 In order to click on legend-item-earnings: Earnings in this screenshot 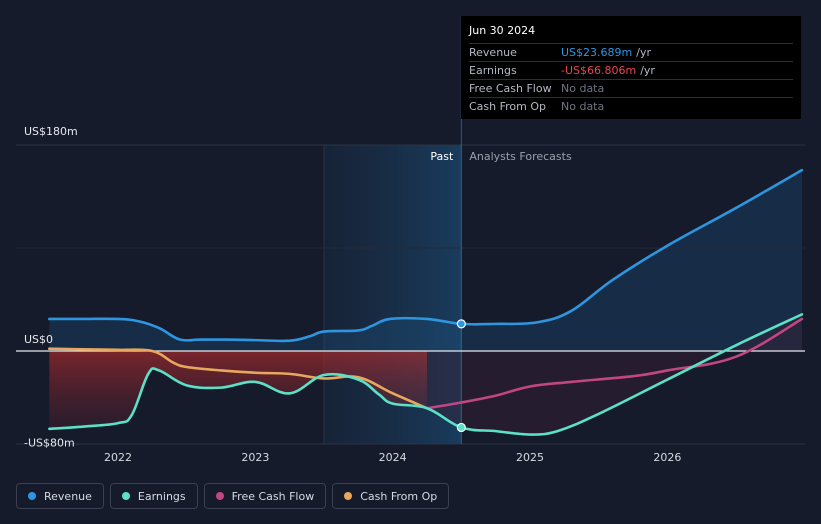, I will do `click(153, 496)`.